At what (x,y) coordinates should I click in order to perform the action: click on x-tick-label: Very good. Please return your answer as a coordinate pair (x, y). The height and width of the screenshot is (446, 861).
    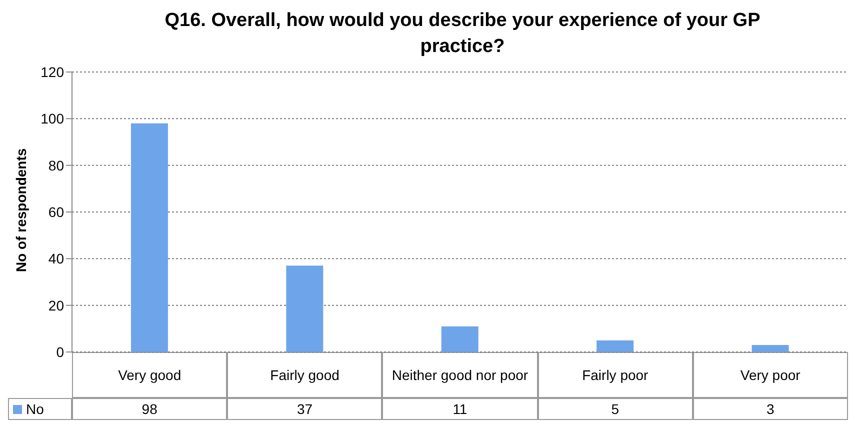
    Looking at the image, I should click on (150, 375).